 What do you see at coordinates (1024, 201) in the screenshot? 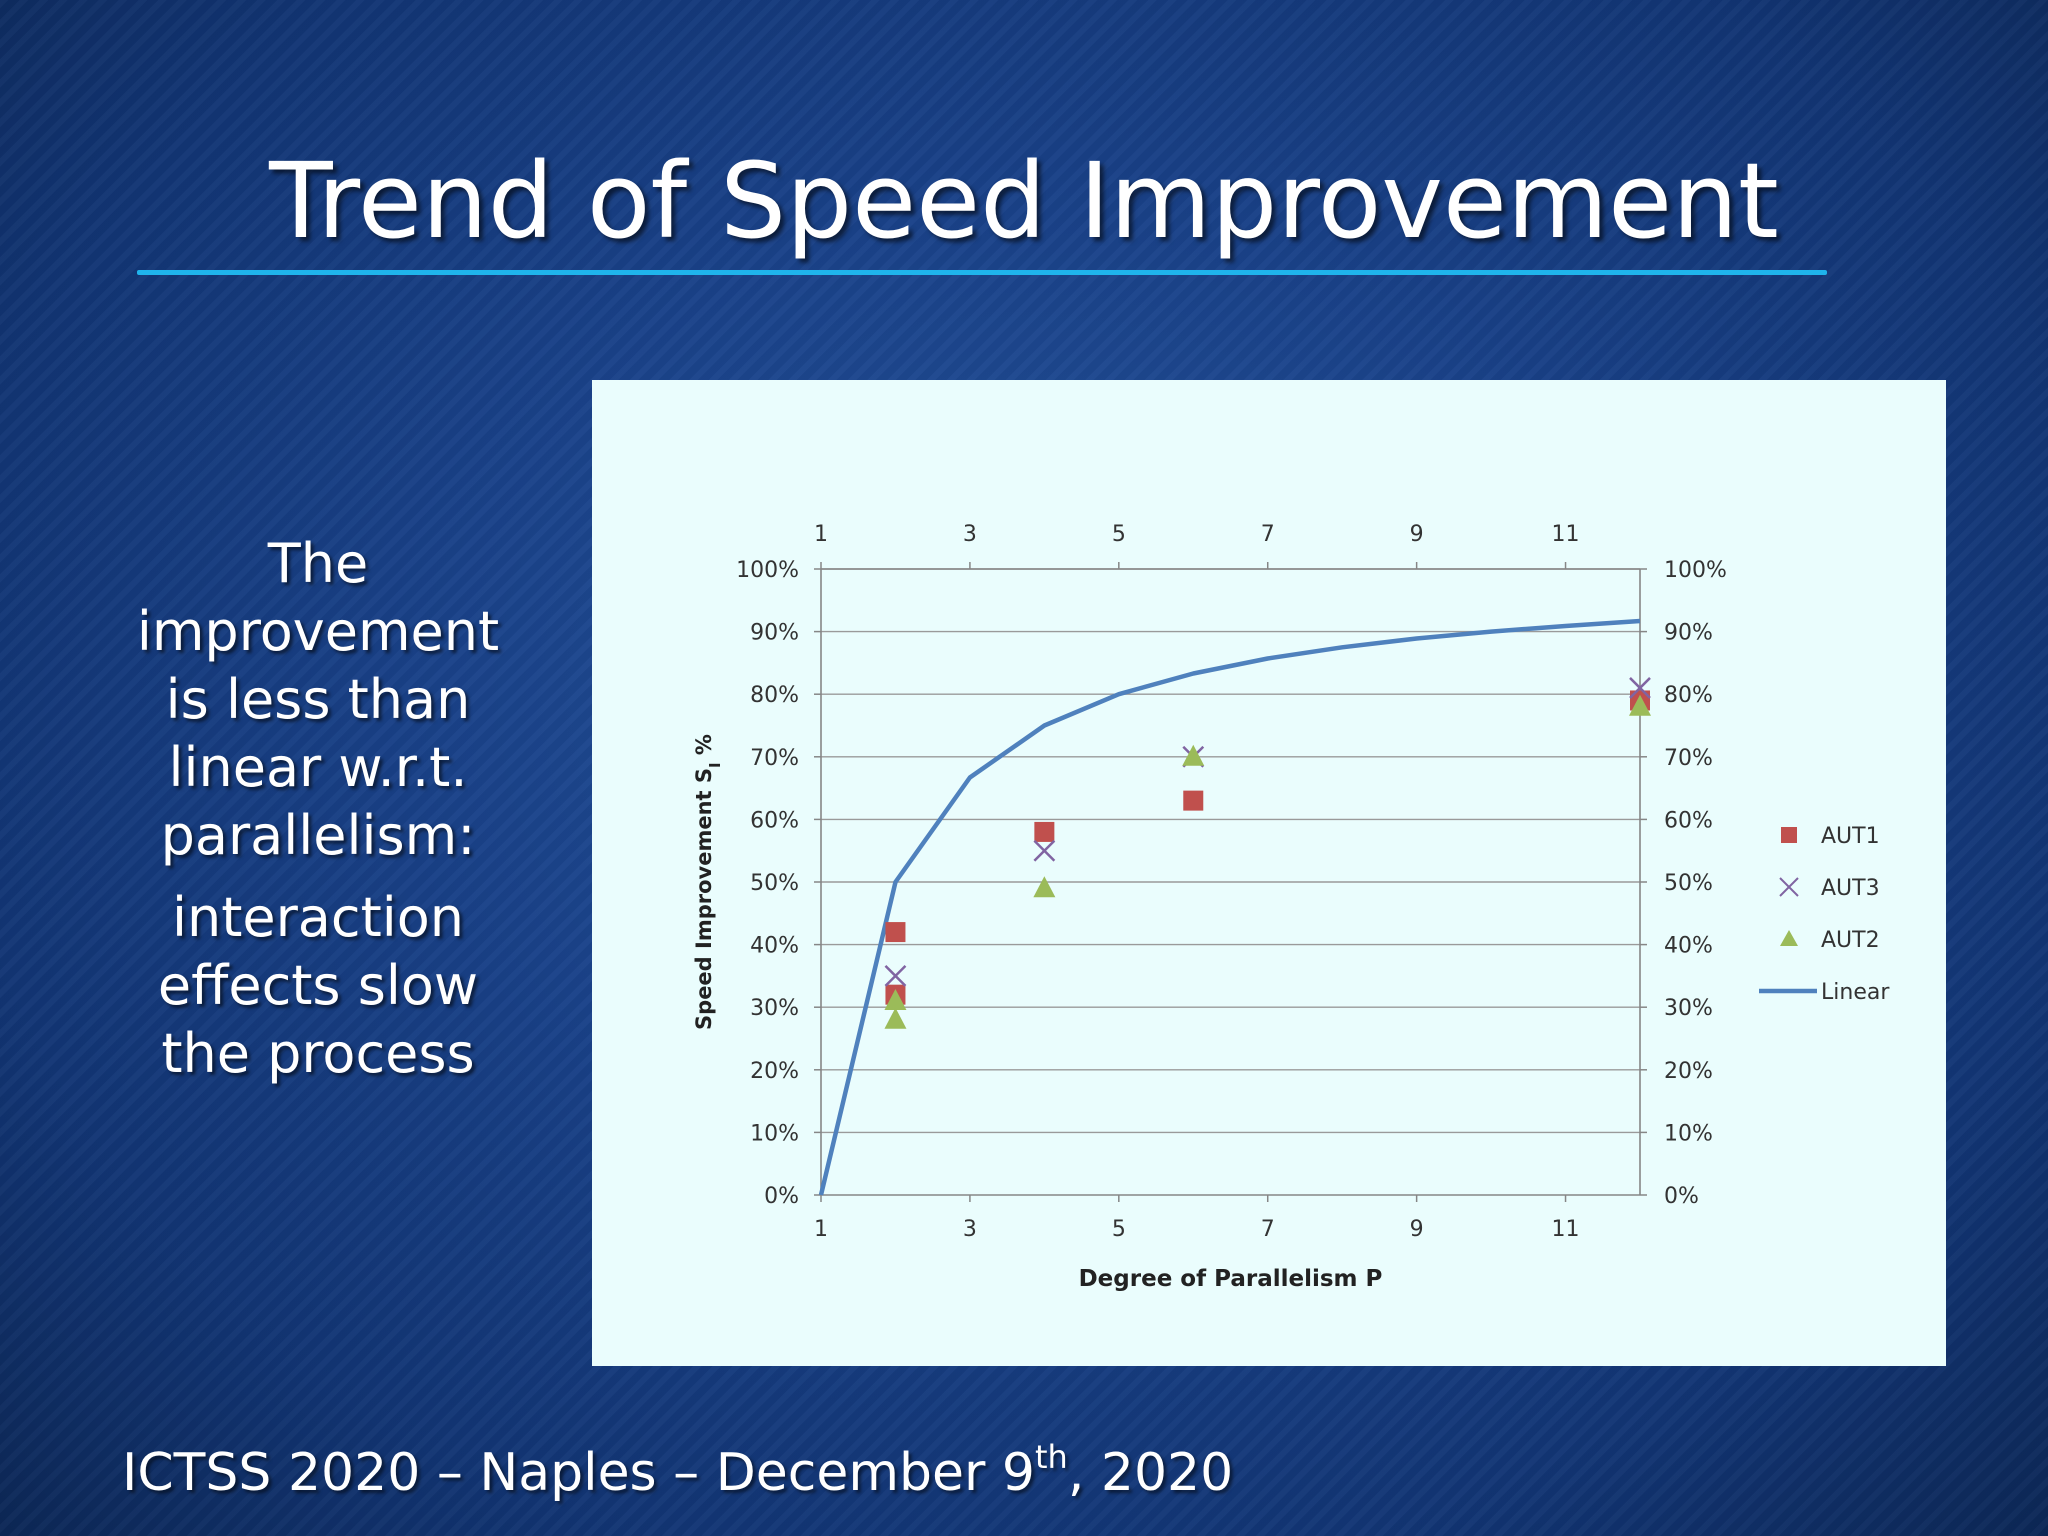
I see `slide-title: Trend of Speed Improvement` at bounding box center [1024, 201].